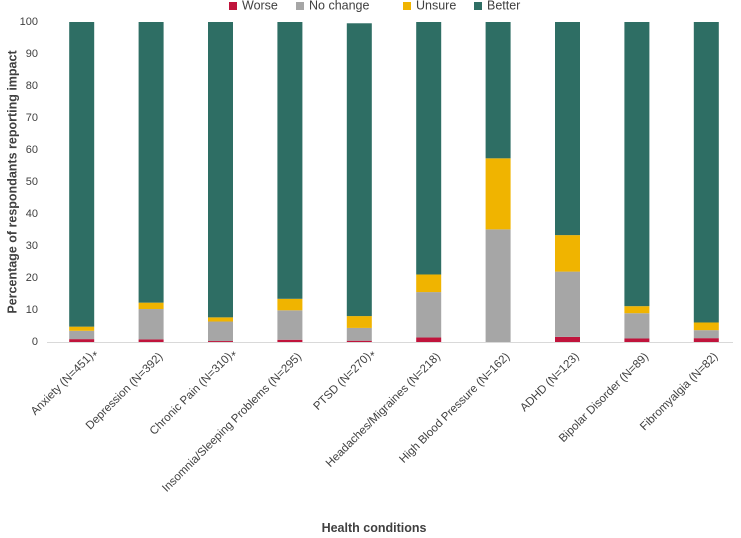  Describe the element at coordinates (62, 384) in the screenshot. I see `x-tick-label: Anxiety (N=451)` at that location.